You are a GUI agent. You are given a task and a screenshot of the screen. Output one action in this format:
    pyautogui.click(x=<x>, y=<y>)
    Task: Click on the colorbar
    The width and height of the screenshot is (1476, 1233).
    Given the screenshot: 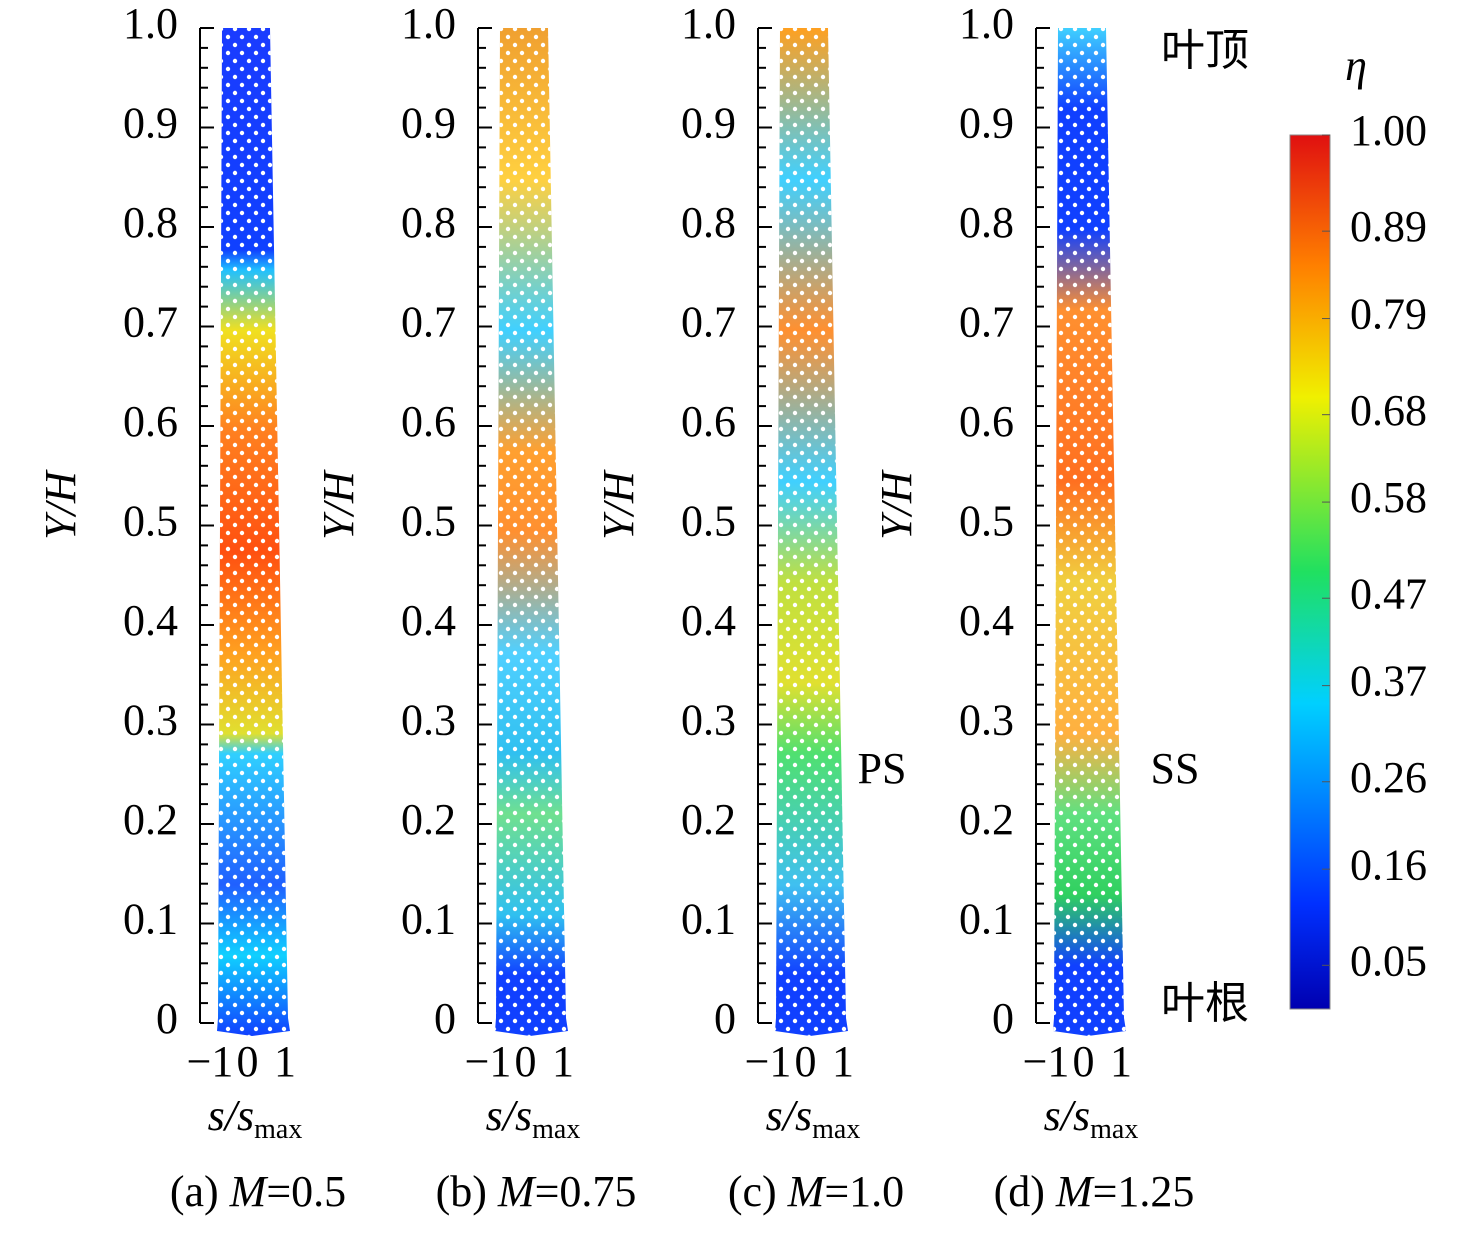 What is the action you would take?
    pyautogui.click(x=1310, y=572)
    